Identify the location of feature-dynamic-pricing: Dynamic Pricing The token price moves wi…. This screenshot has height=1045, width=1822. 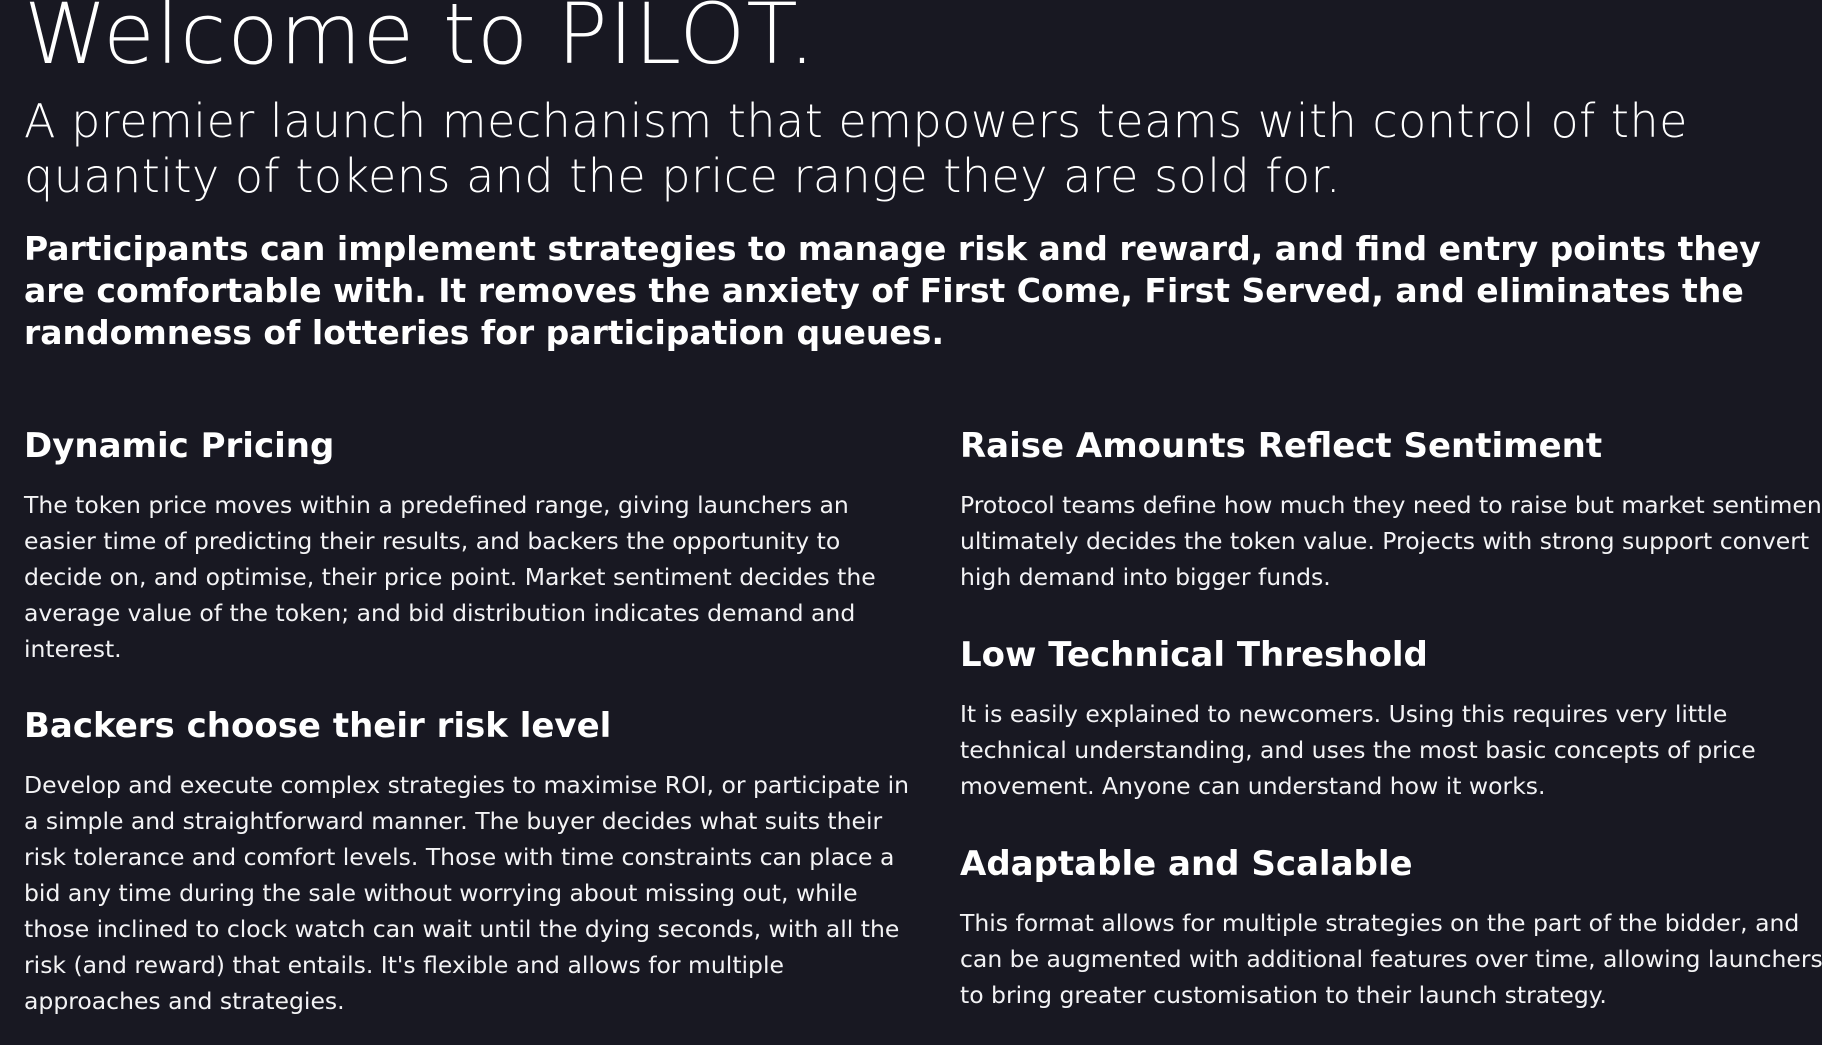
(469, 546).